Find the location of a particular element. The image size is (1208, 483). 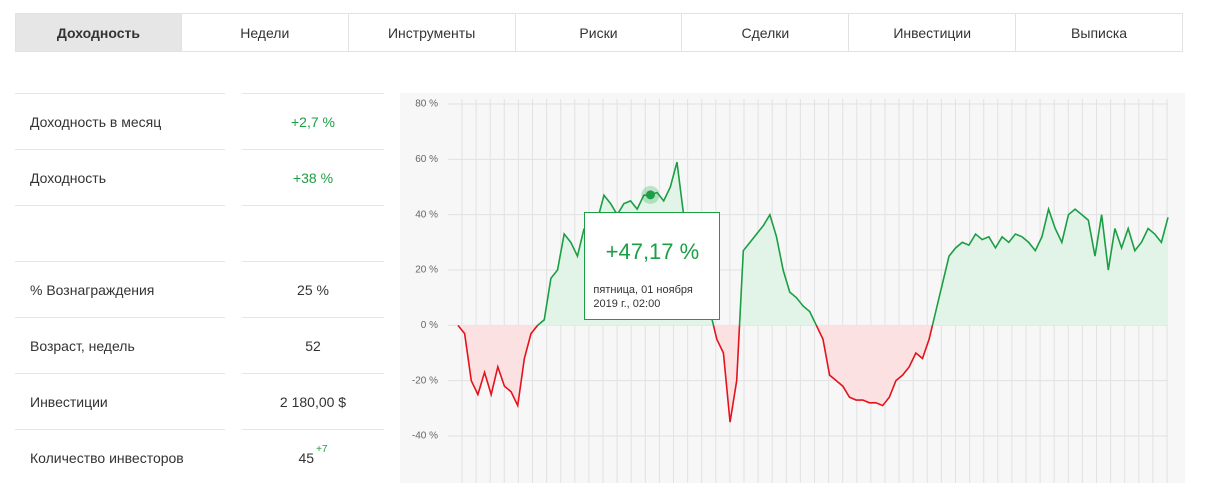

stat-label: Доходность в месяц is located at coordinates (120, 121).